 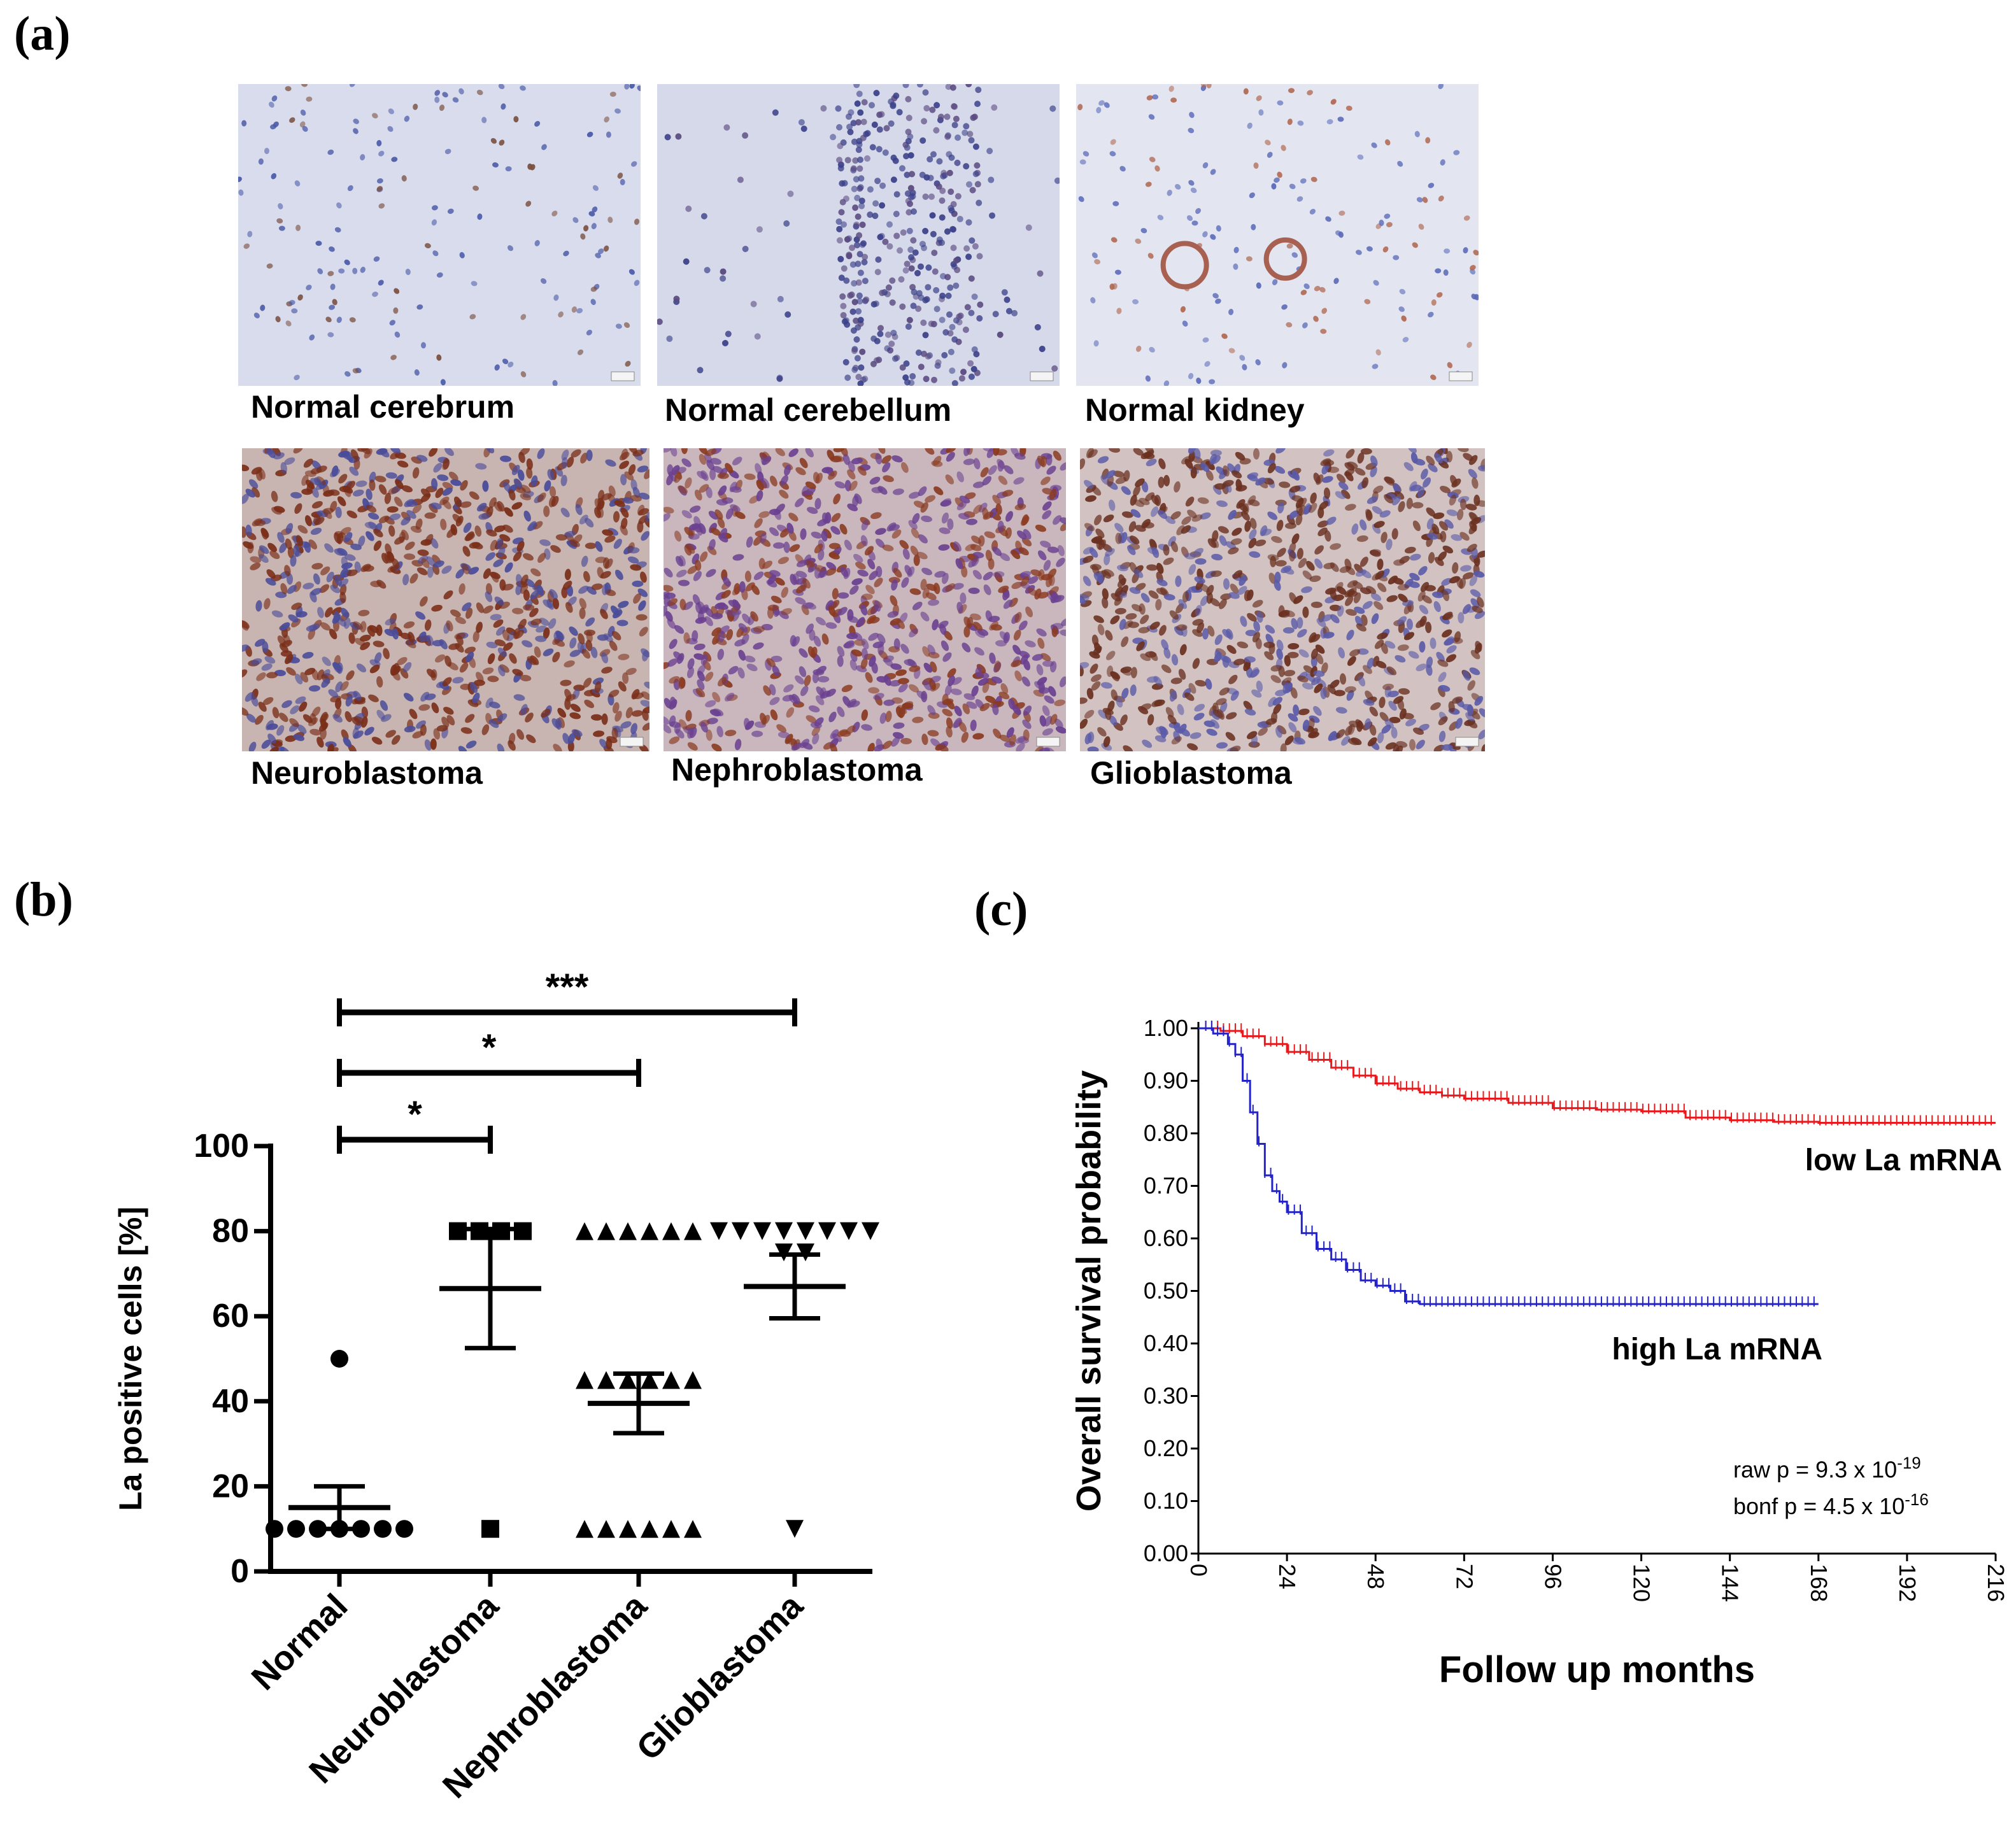 What do you see at coordinates (367, 773) in the screenshot?
I see `tile-label-neuroblastoma: Neuroblastoma` at bounding box center [367, 773].